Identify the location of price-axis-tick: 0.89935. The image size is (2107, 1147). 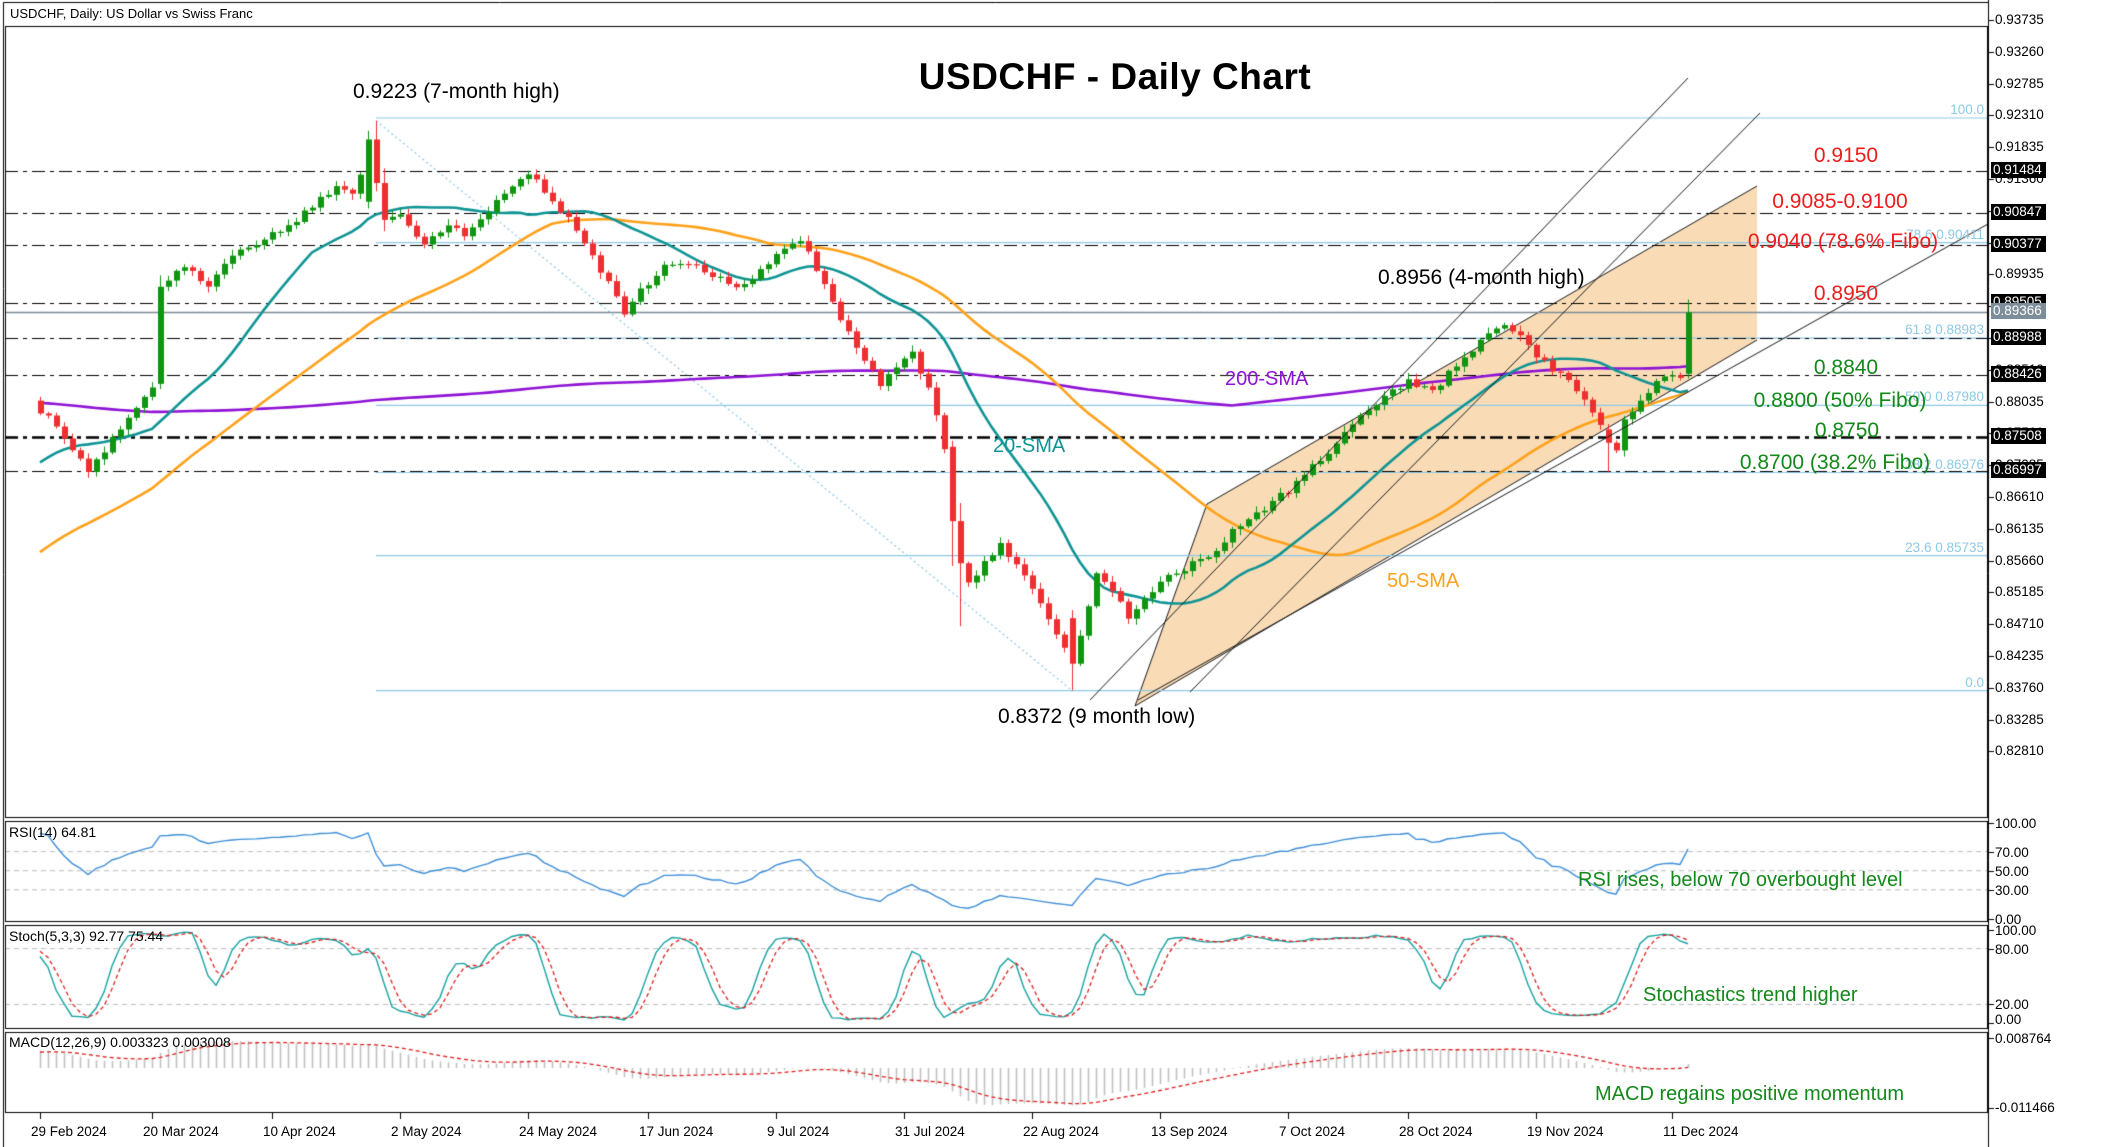
(2019, 274).